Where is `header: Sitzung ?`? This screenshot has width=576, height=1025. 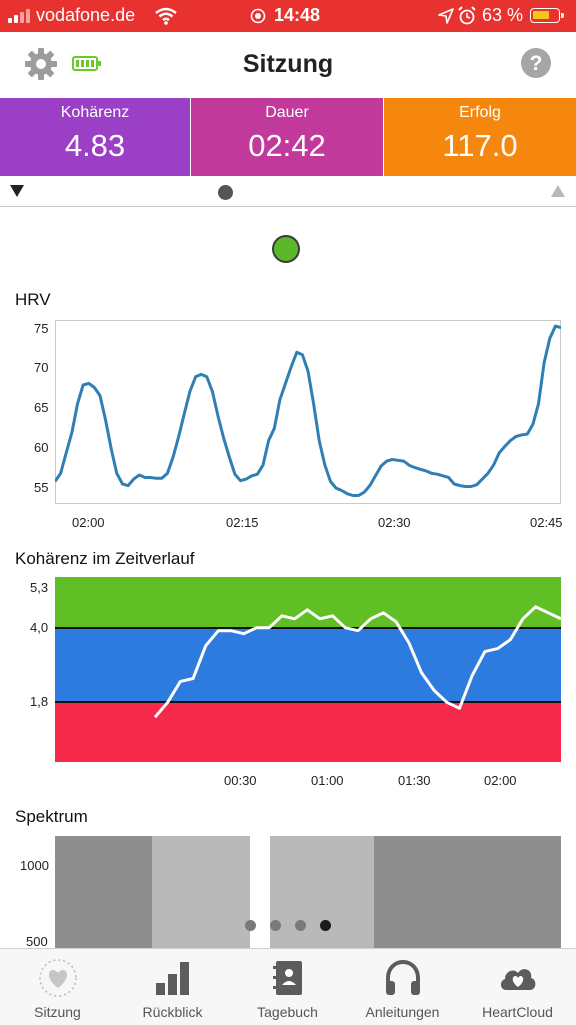 header: Sitzung ? is located at coordinates (288, 65).